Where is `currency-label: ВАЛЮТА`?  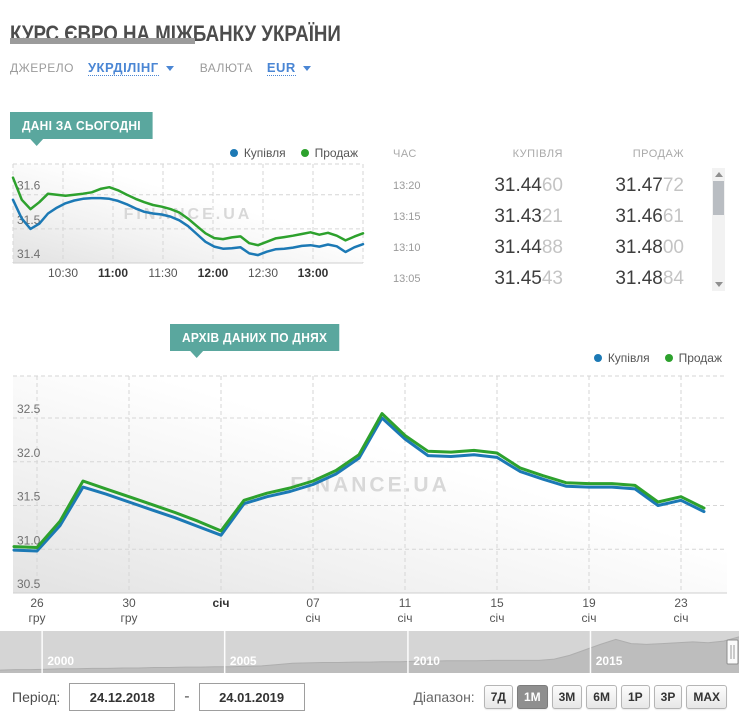 currency-label: ВАЛЮТА is located at coordinates (226, 68).